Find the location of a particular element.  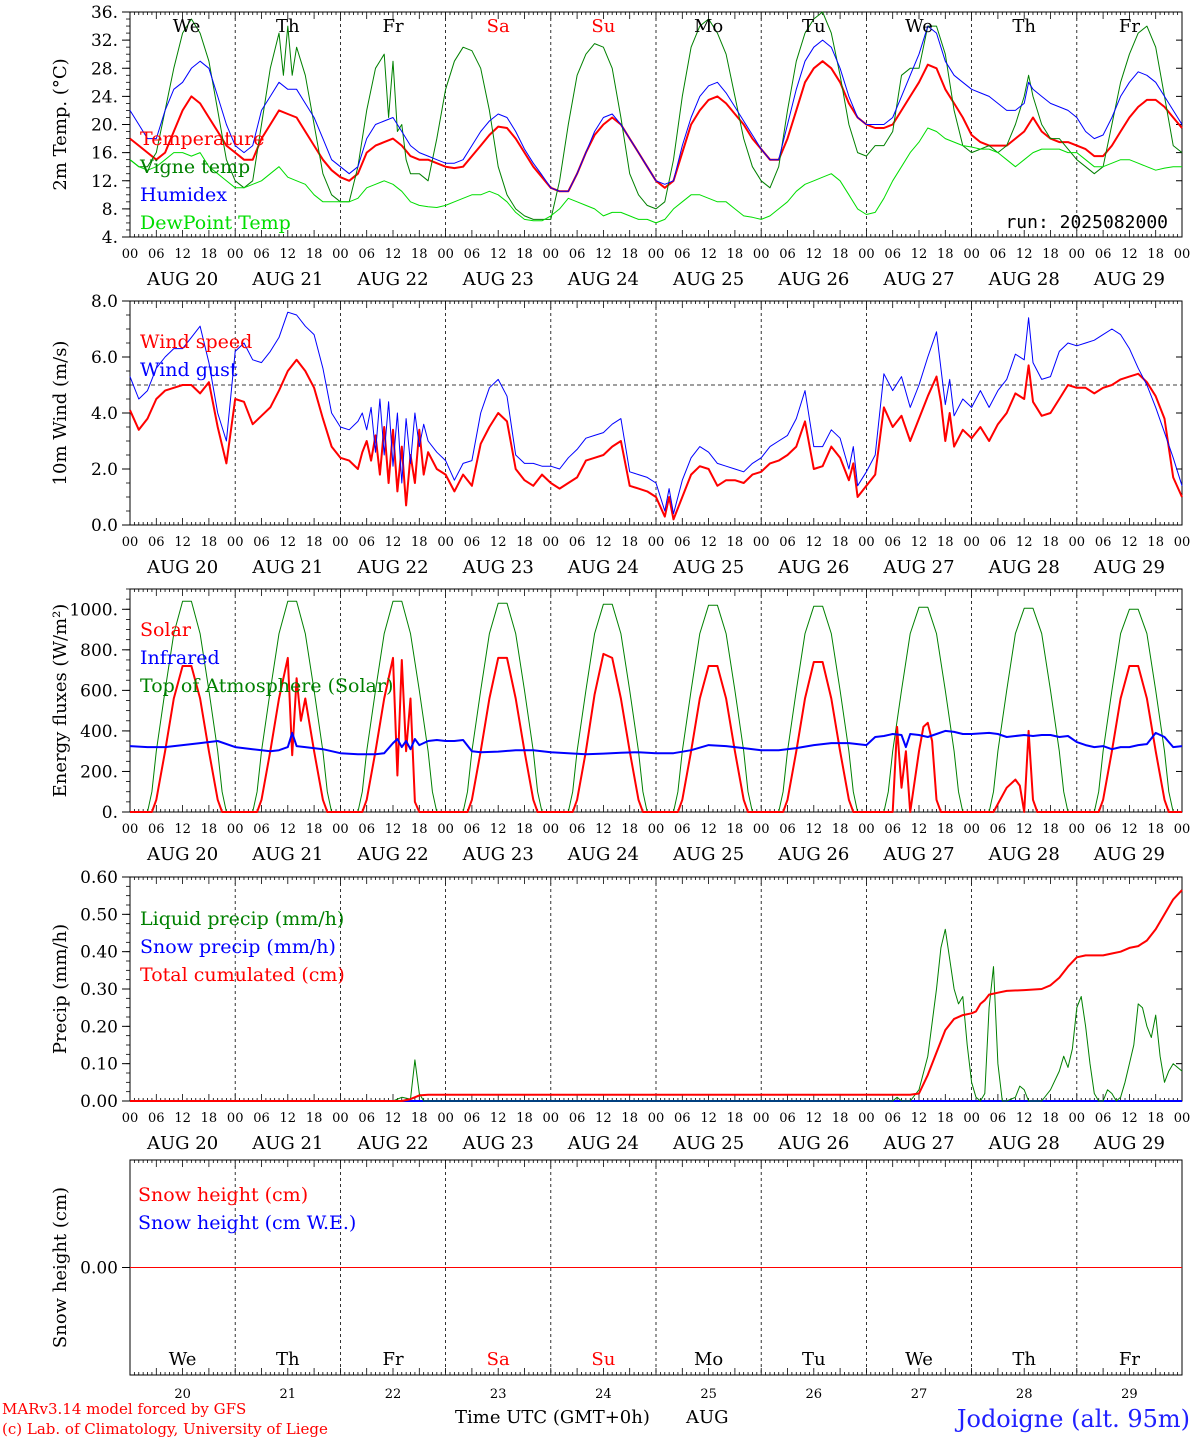

y-axis-label: Precip (mm/h) is located at coordinates (60, 989).